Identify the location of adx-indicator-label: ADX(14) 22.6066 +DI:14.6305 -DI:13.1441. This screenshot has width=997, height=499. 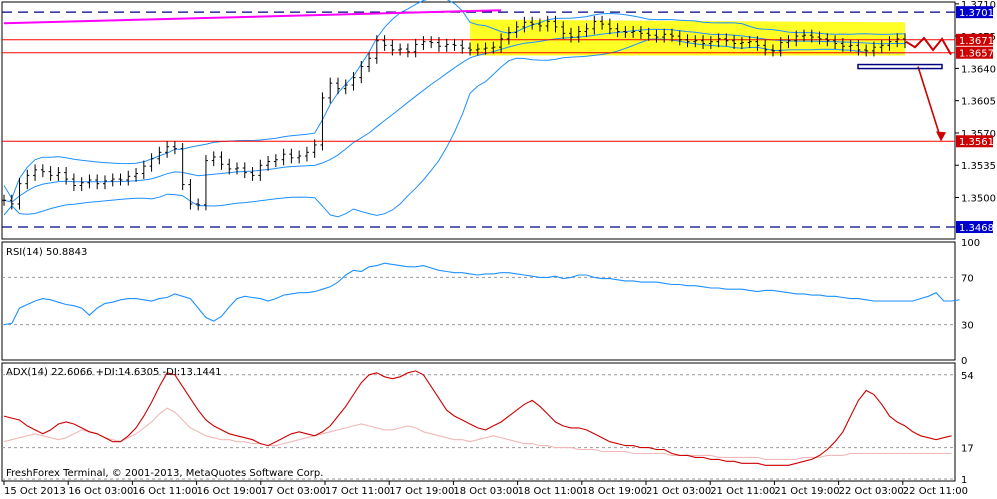
(114, 372).